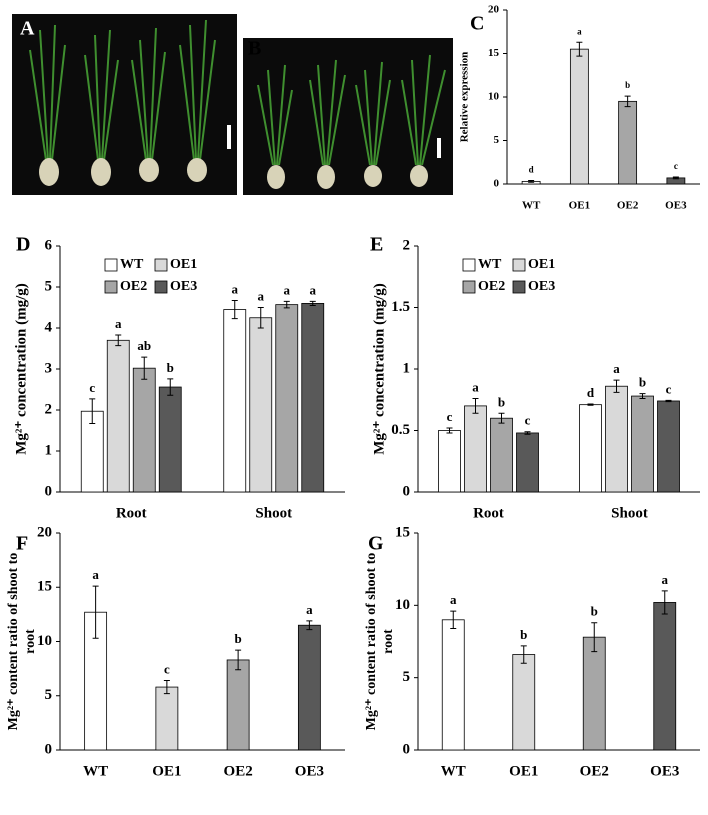 This screenshot has height=815, width=708. I want to click on photo-b: B, so click(348, 116).